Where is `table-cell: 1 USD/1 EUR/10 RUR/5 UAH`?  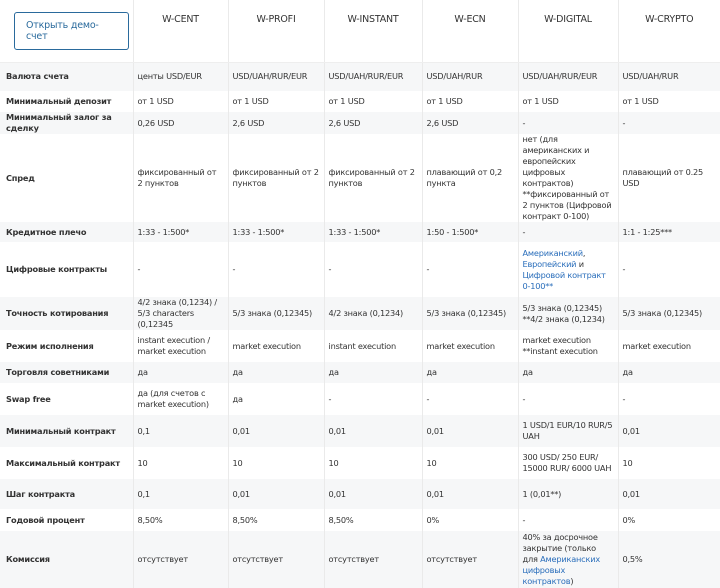 table-cell: 1 USD/1 EUR/10 RUR/5 UAH is located at coordinates (567, 431).